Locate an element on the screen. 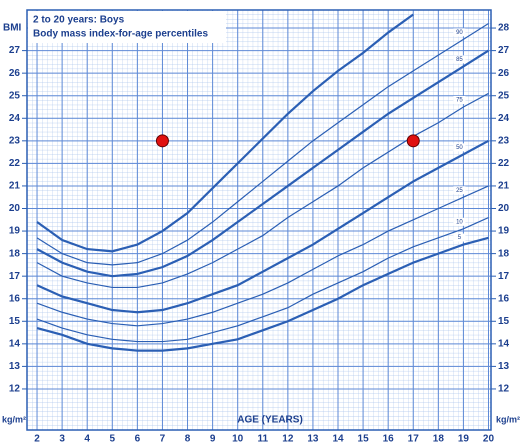 The image size is (531, 447). percentile-label: 90 is located at coordinates (459, 33).